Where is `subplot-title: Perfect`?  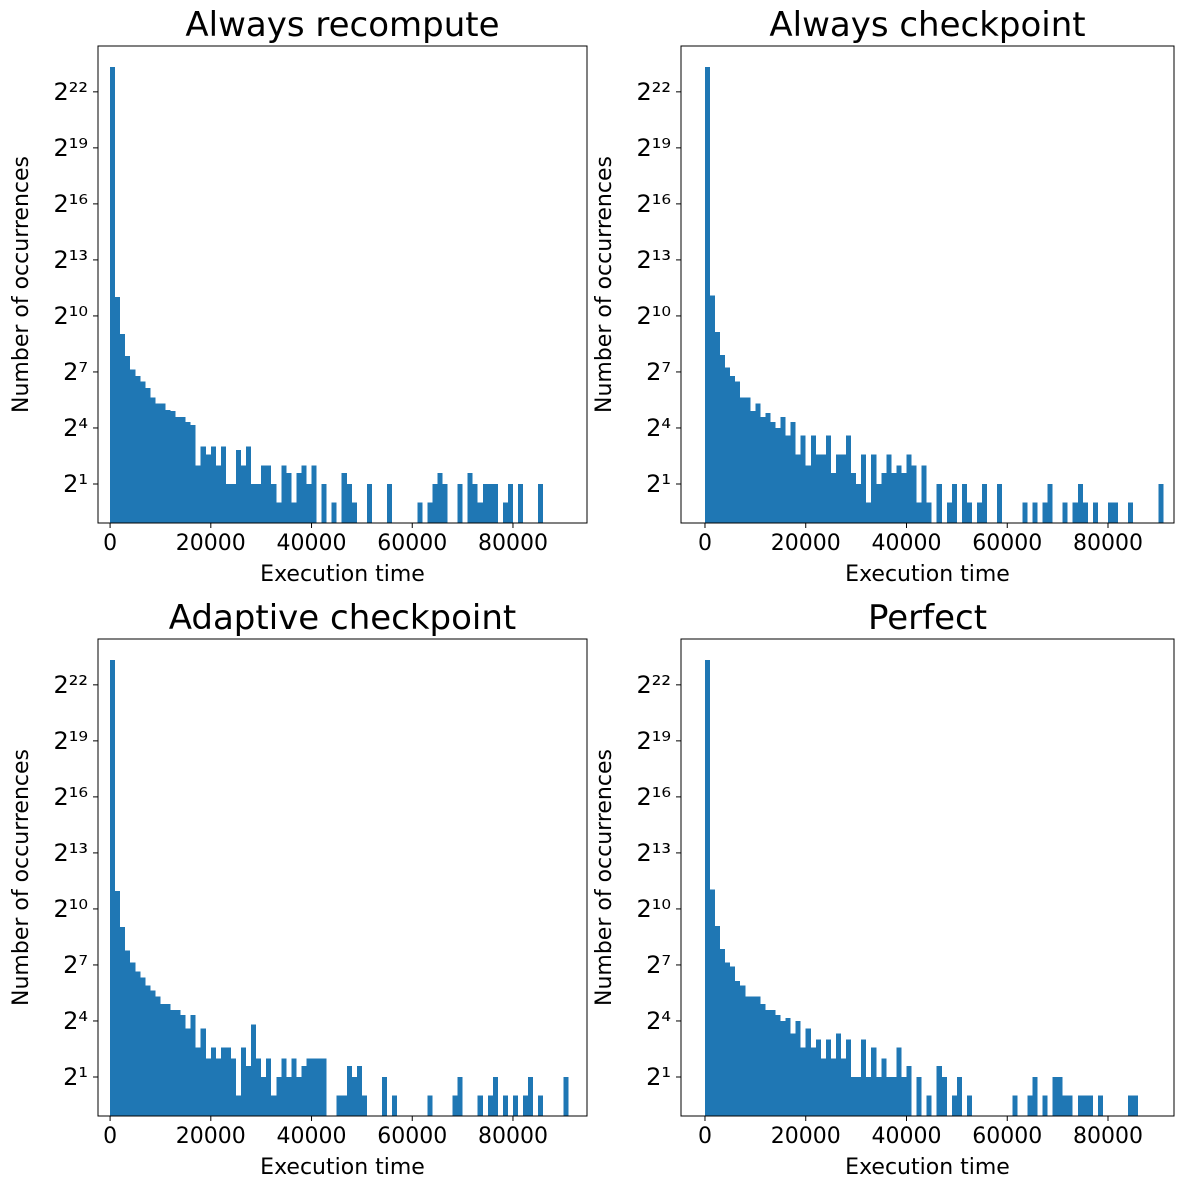
subplot-title: Perfect is located at coordinates (927, 618).